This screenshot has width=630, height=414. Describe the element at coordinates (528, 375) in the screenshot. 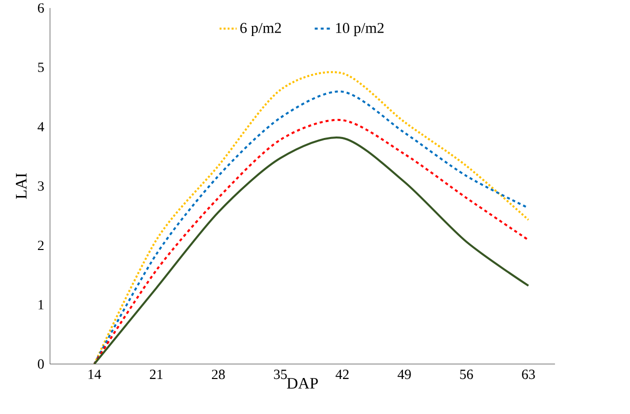

I see `x-tick-label: 63` at that location.